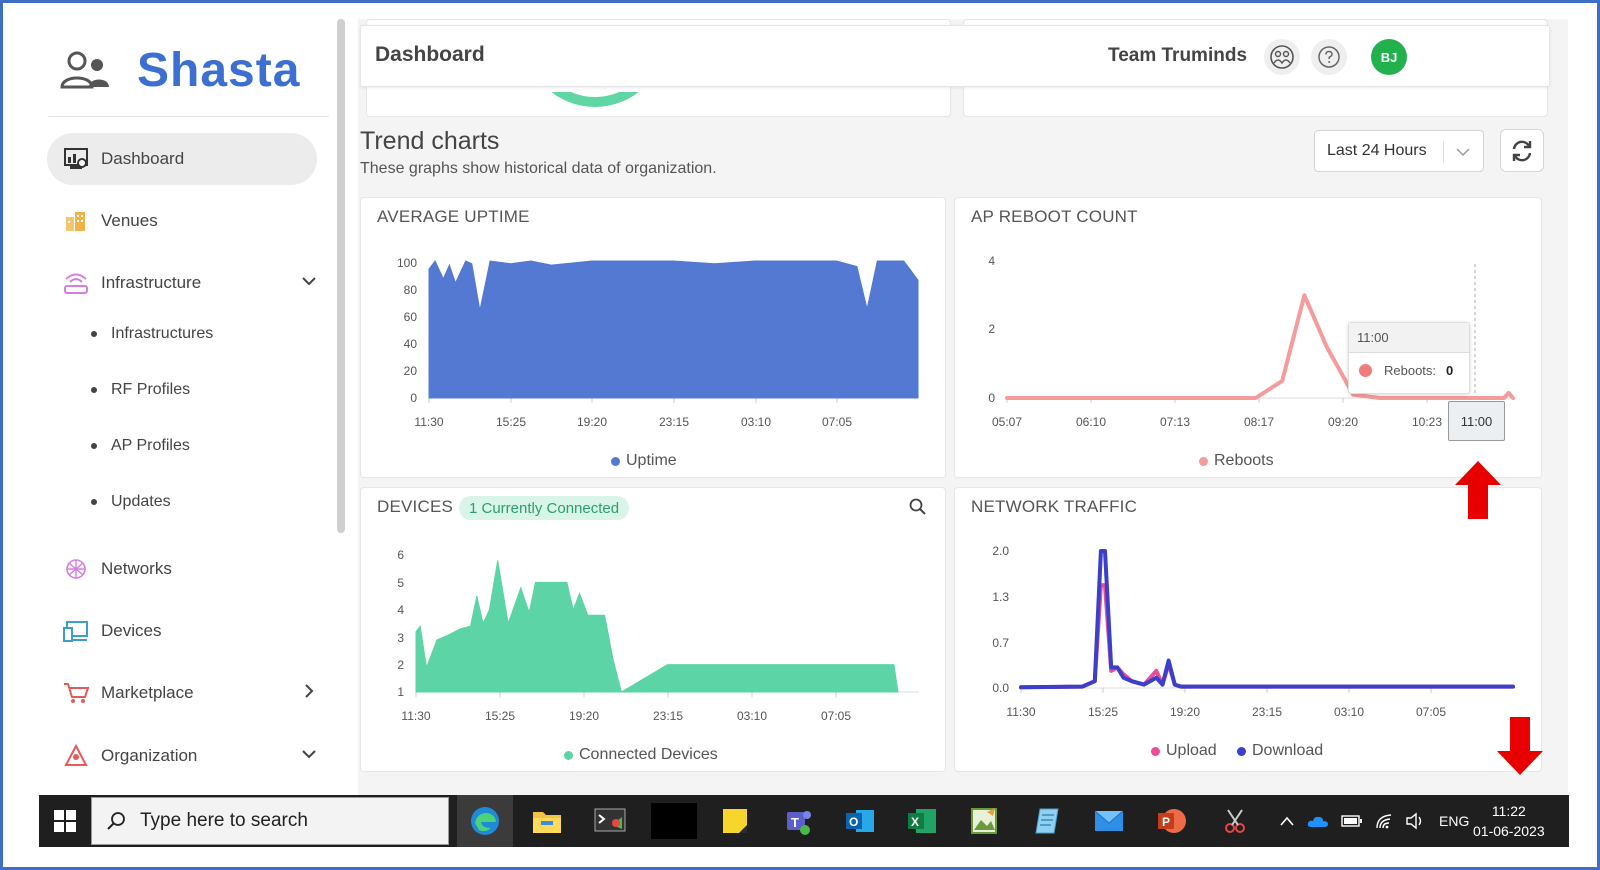 This screenshot has width=1600, height=870. I want to click on sidebar-item-label: Infrastructure, so click(151, 282).